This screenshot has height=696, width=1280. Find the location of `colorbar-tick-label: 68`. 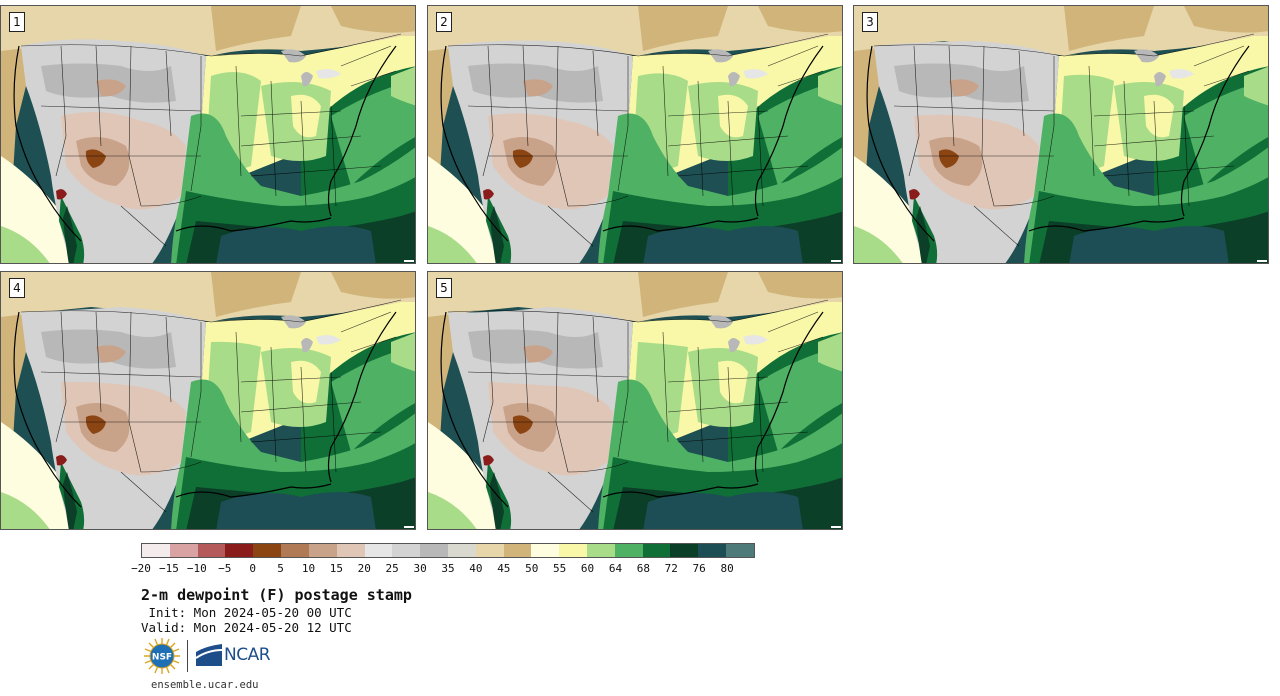

colorbar-tick-label: 68 is located at coordinates (643, 568).